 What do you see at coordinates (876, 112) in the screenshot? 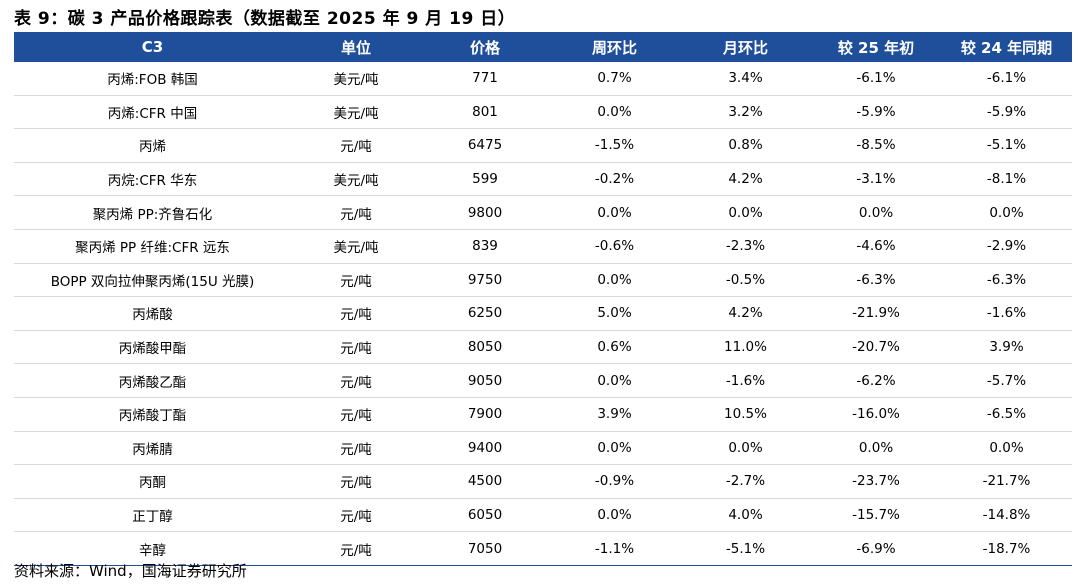
I see `ytd-cell: -5.9%` at bounding box center [876, 112].